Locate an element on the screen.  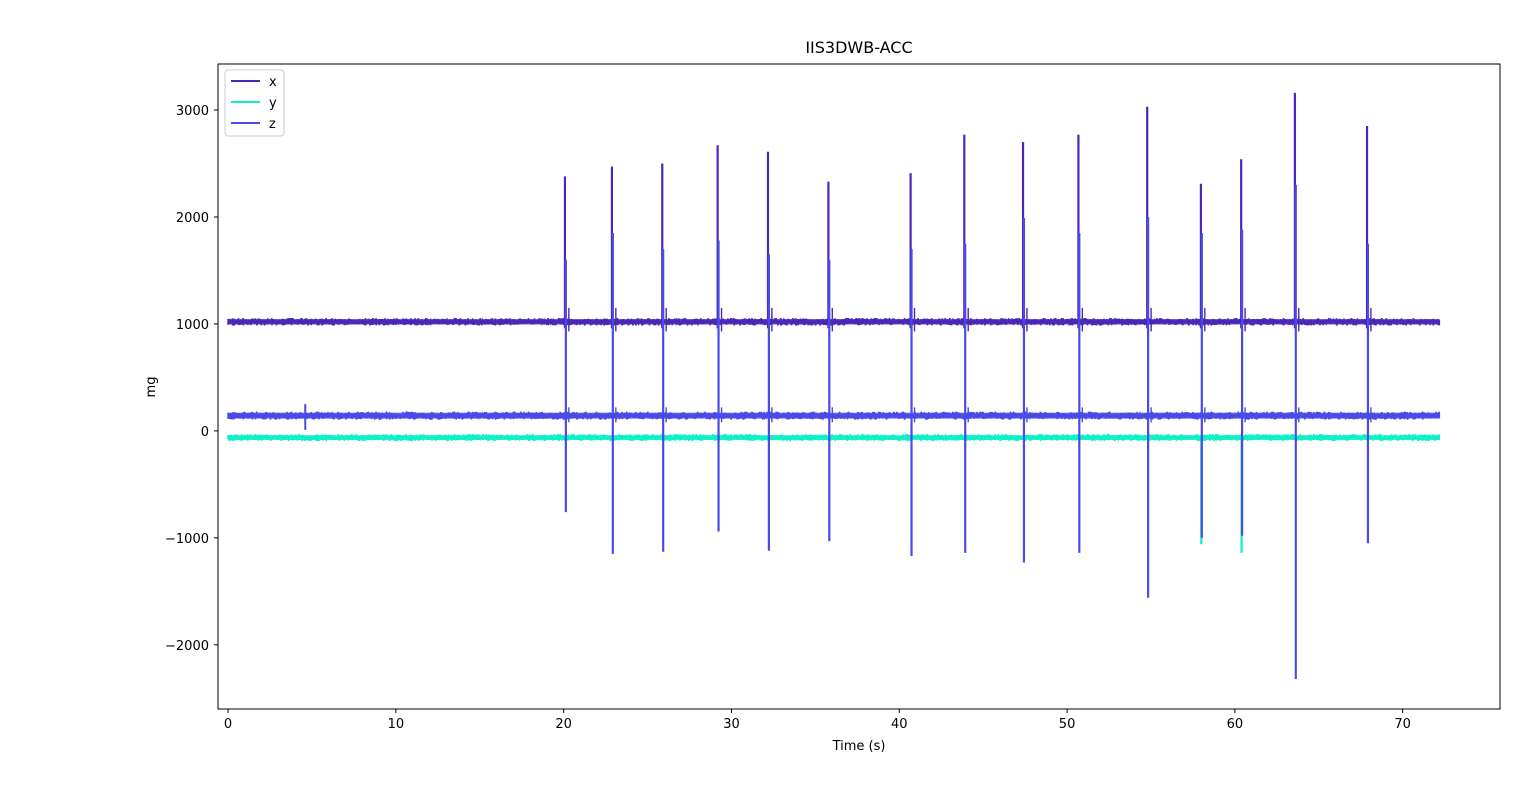
y-tick-label: −2000 is located at coordinates (187, 646).